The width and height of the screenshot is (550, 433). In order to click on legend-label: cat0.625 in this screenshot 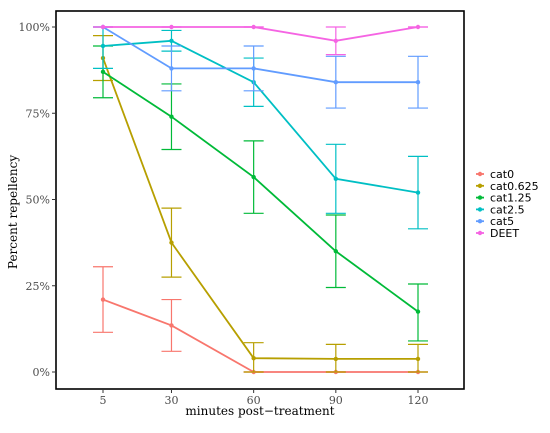, I will do `click(514, 186)`.